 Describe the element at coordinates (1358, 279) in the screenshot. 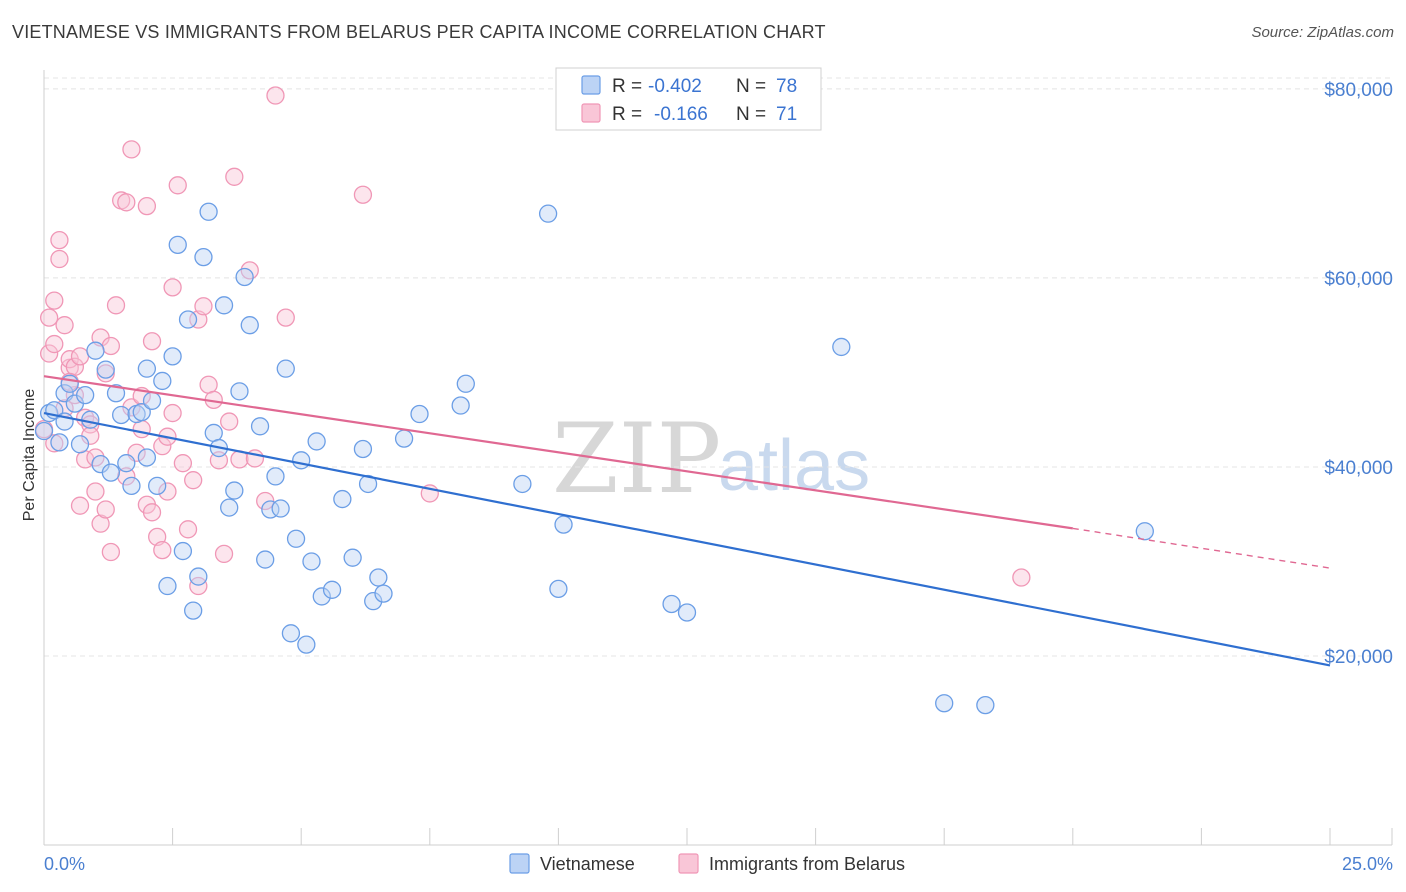

I see `y-tick-label: $60,000` at that location.